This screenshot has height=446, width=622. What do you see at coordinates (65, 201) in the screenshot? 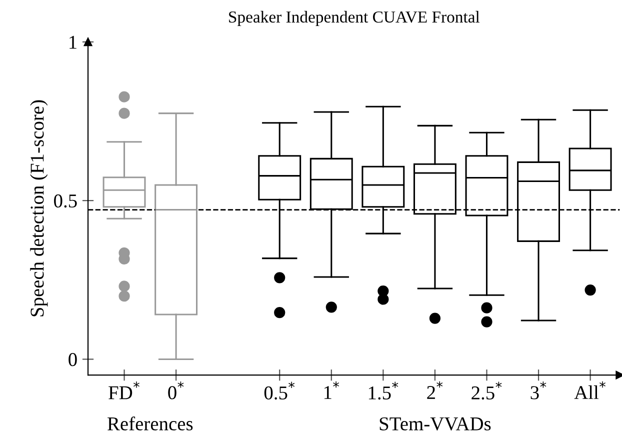
I see `y-tick-label: 0.5` at bounding box center [65, 201].